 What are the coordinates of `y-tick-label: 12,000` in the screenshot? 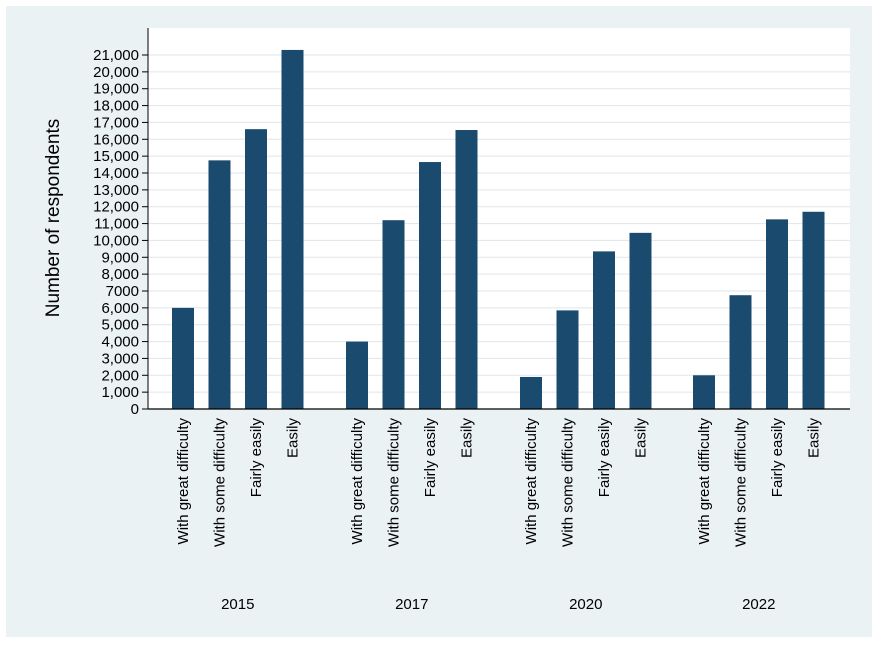 It's located at (116, 207).